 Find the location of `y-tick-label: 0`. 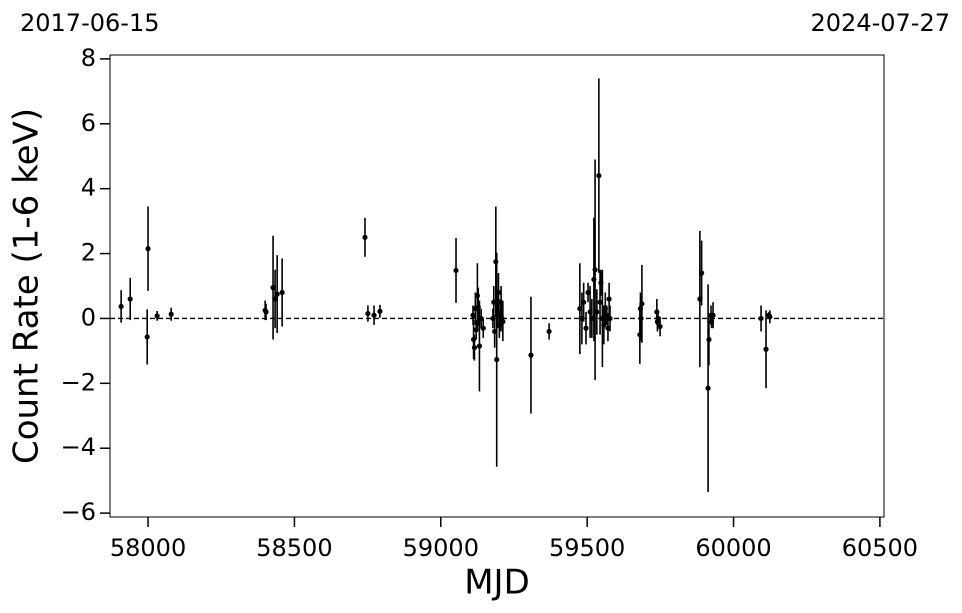

y-tick-label: 0 is located at coordinates (88, 317).